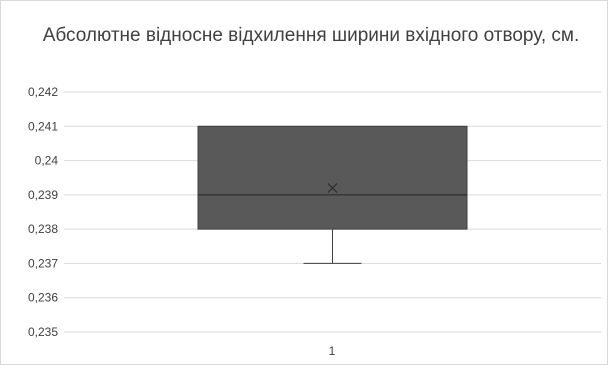 Image resolution: width=608 pixels, height=365 pixels. Describe the element at coordinates (43, 126) in the screenshot. I see `y-tick-label: 0,241` at that location.